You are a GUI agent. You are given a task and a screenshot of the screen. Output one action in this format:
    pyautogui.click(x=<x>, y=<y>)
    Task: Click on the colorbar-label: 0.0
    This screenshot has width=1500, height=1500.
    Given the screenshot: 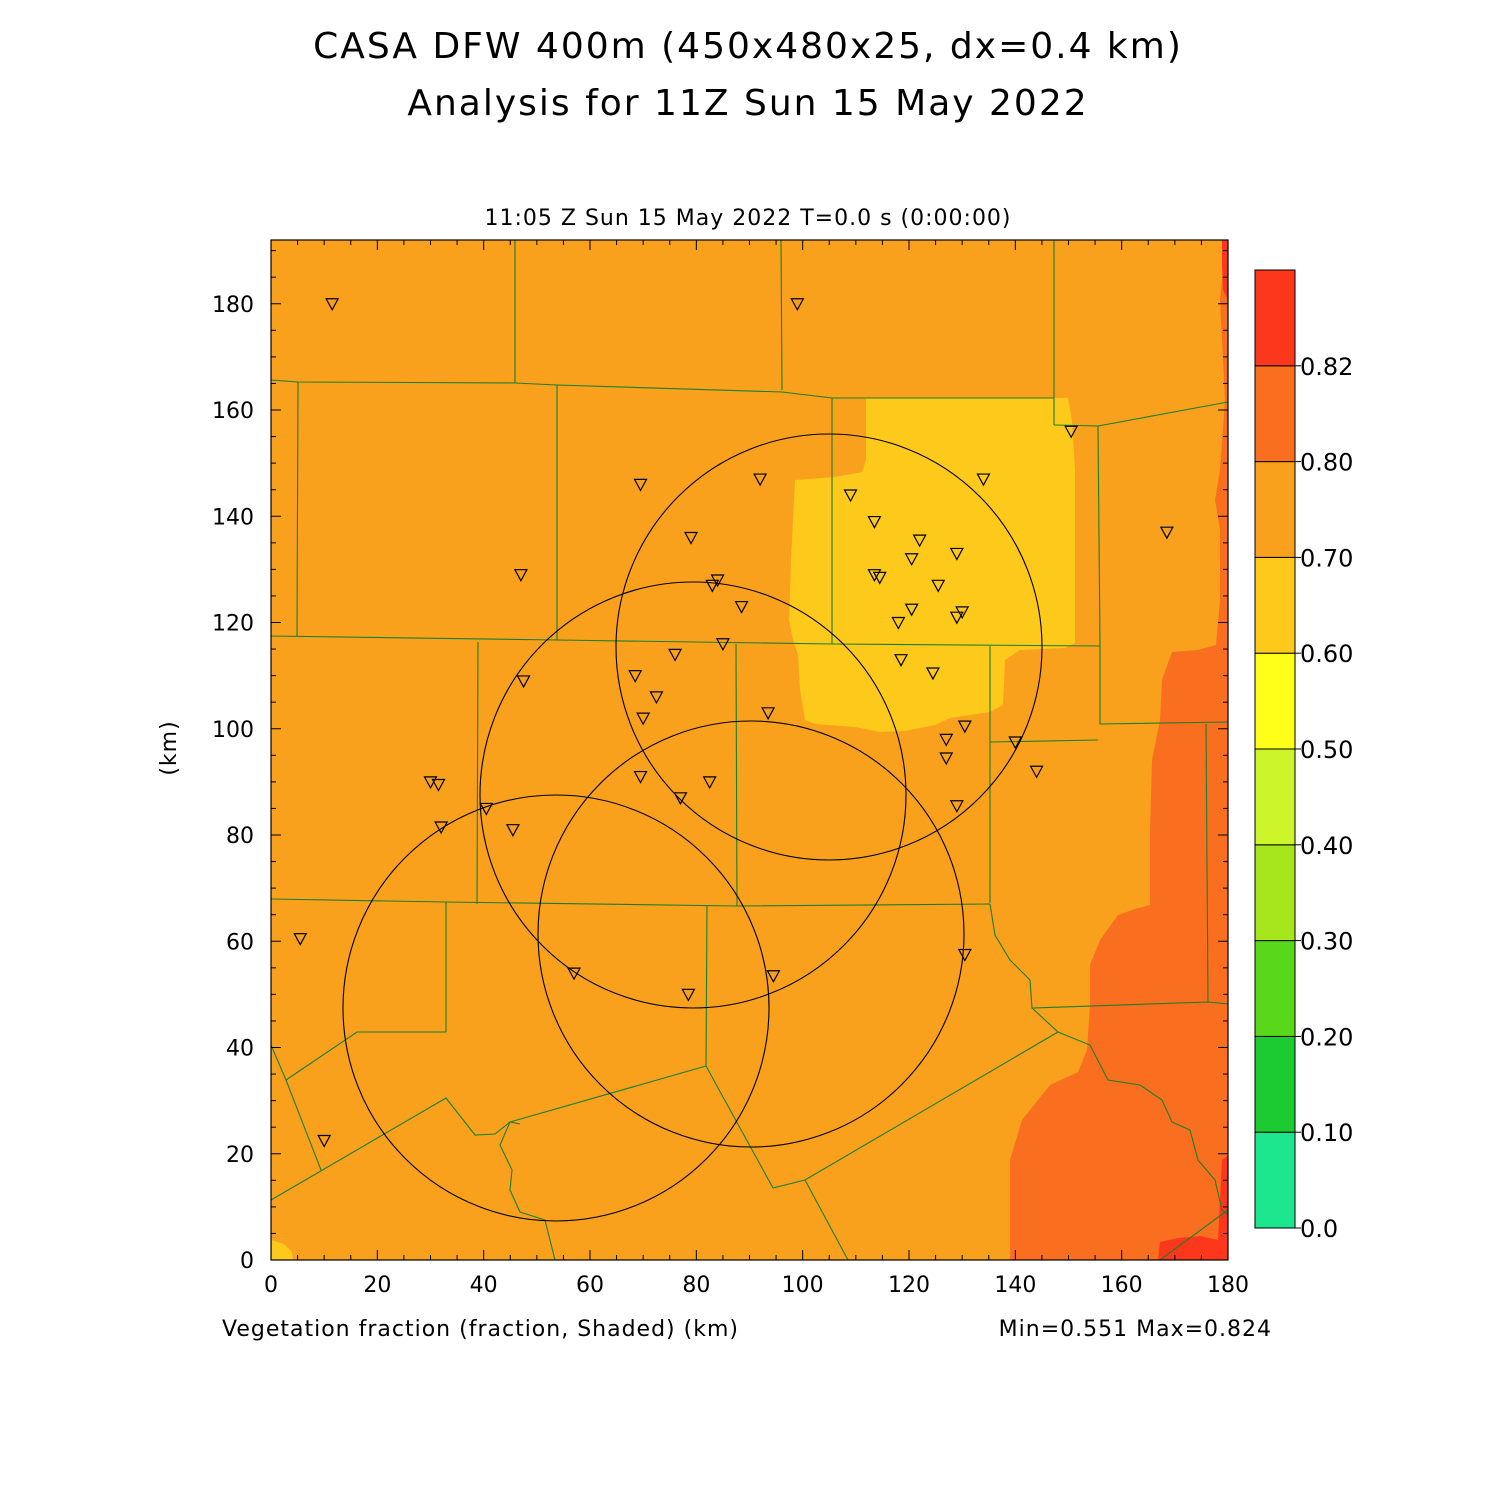 What is the action you would take?
    pyautogui.click(x=1319, y=1229)
    